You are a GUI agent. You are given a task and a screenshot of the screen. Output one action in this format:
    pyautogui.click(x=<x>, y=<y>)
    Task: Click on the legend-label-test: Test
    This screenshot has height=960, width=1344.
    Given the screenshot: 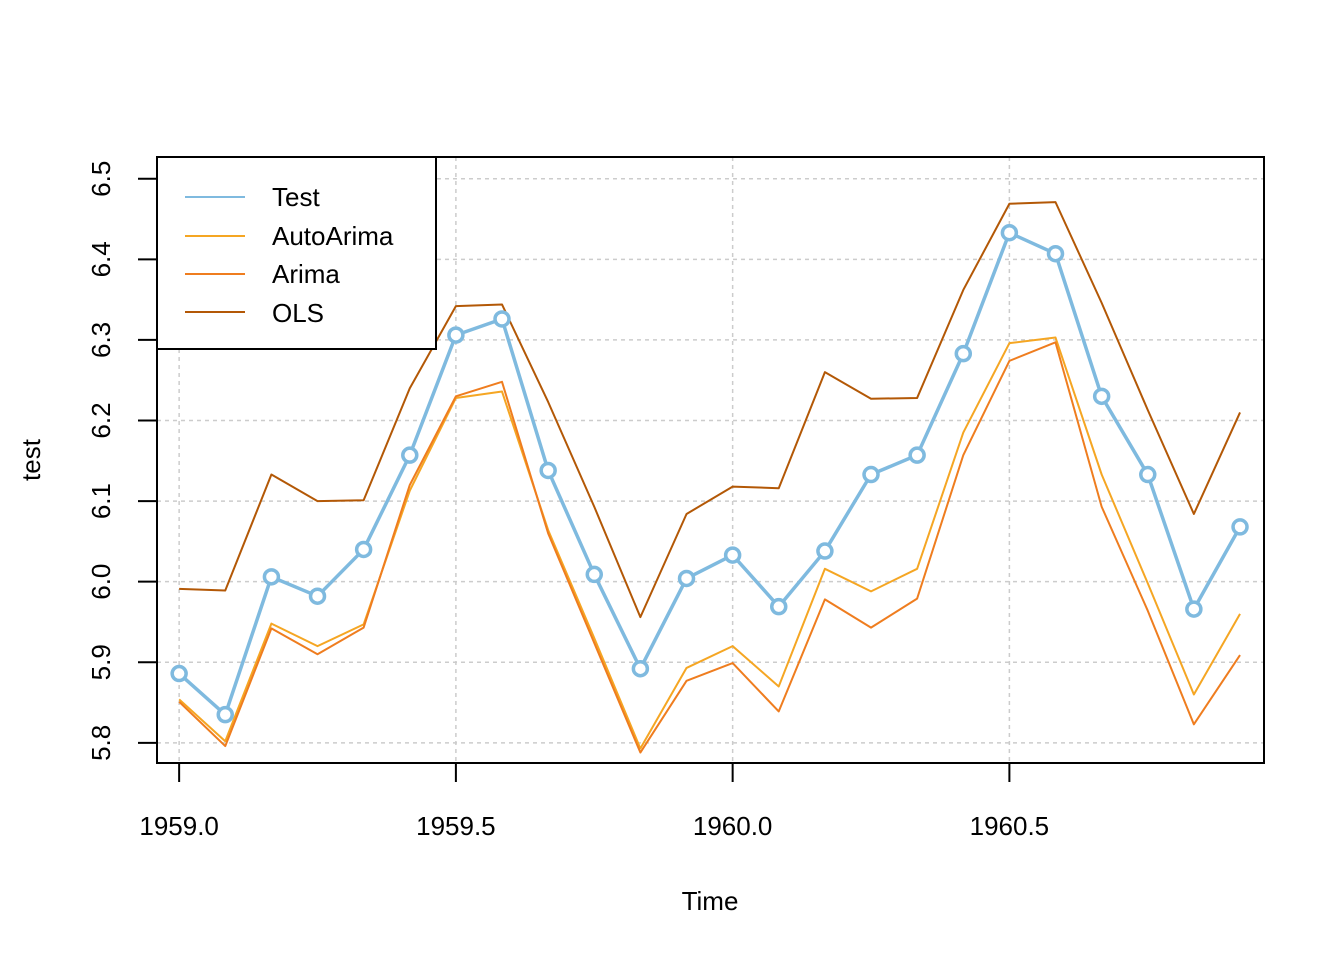 What is the action you would take?
    pyautogui.click(x=296, y=197)
    